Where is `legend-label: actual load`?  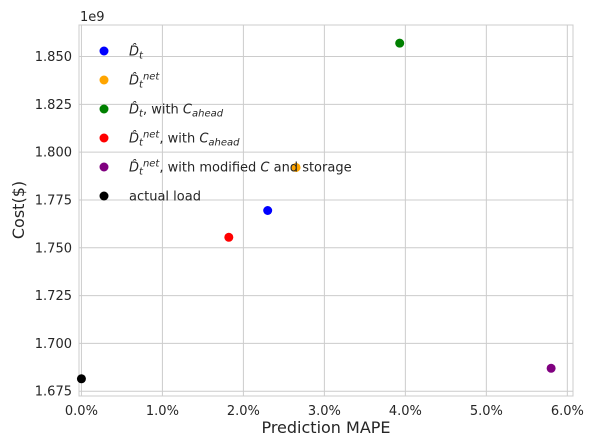
legend-label: actual load is located at coordinates (165, 197).